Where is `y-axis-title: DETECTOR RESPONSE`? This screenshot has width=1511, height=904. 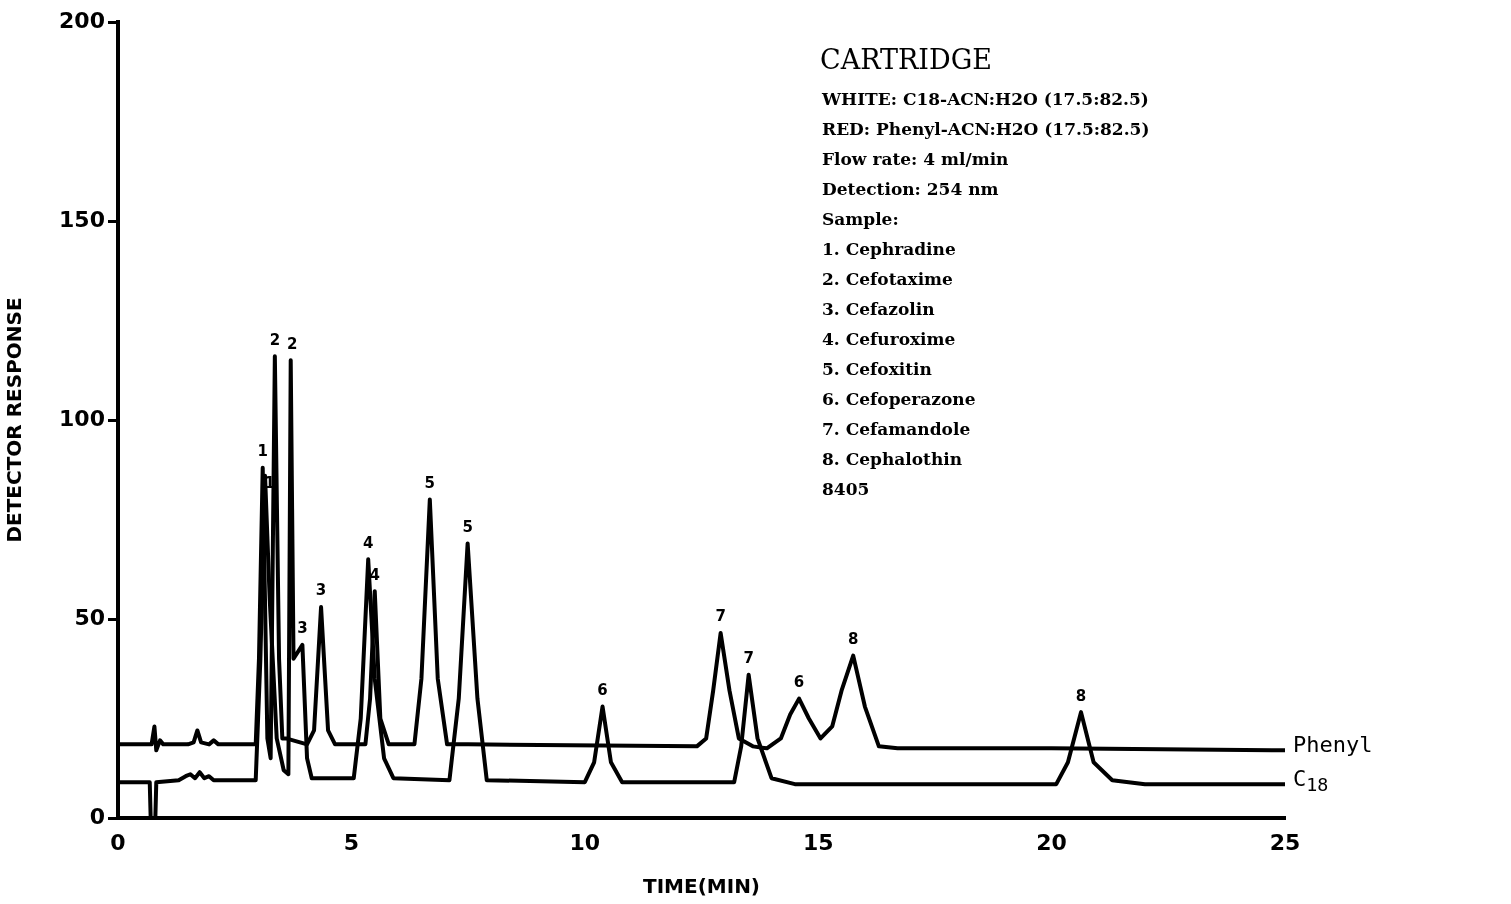
y-axis-title: DETECTOR RESPONSE is located at coordinates (14, 420).